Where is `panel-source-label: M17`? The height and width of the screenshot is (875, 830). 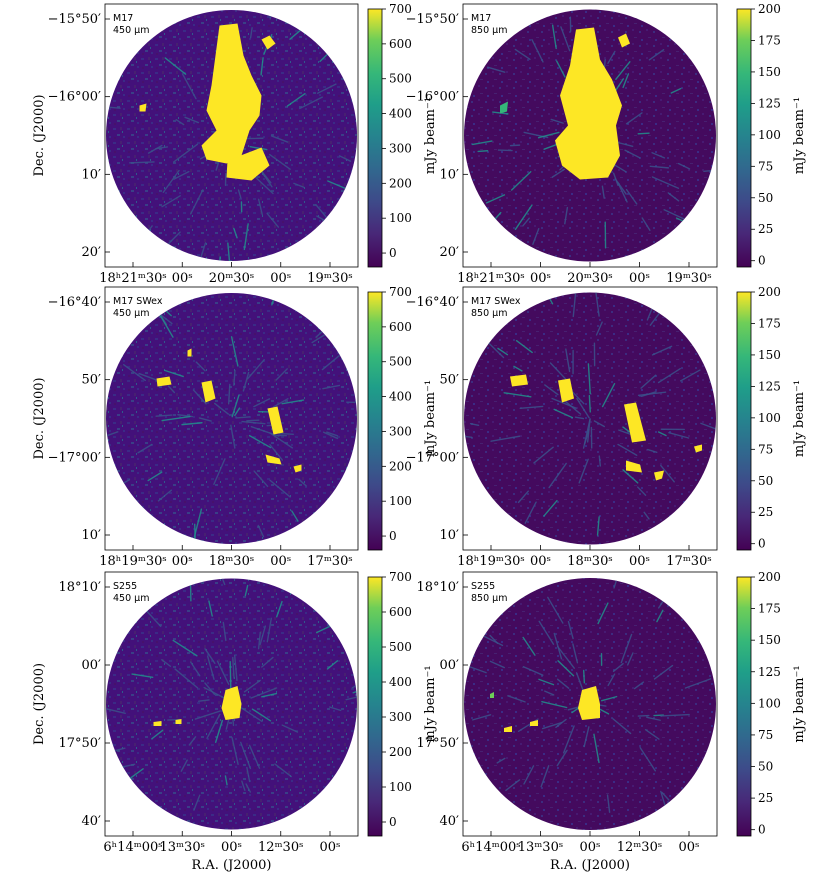
panel-source-label: M17 is located at coordinates (123, 18).